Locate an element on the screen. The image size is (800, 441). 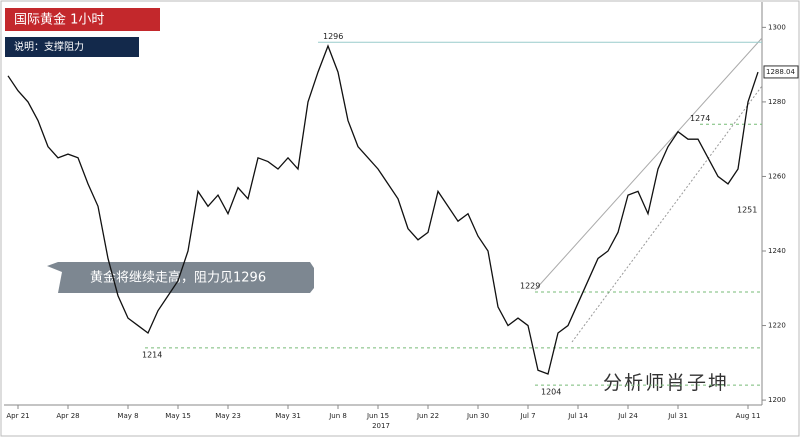
callout-text: 黄金将继续走高，阻力见1296 is located at coordinates (178, 278).